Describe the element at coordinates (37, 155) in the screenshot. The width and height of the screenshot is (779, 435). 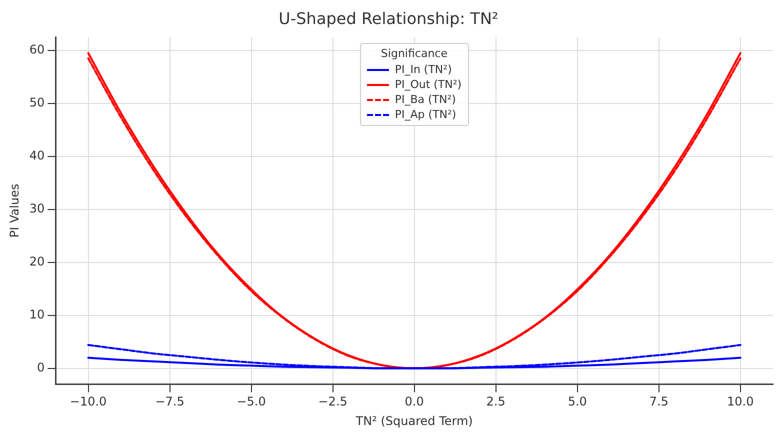
I see `y-tick-label: 40` at that location.